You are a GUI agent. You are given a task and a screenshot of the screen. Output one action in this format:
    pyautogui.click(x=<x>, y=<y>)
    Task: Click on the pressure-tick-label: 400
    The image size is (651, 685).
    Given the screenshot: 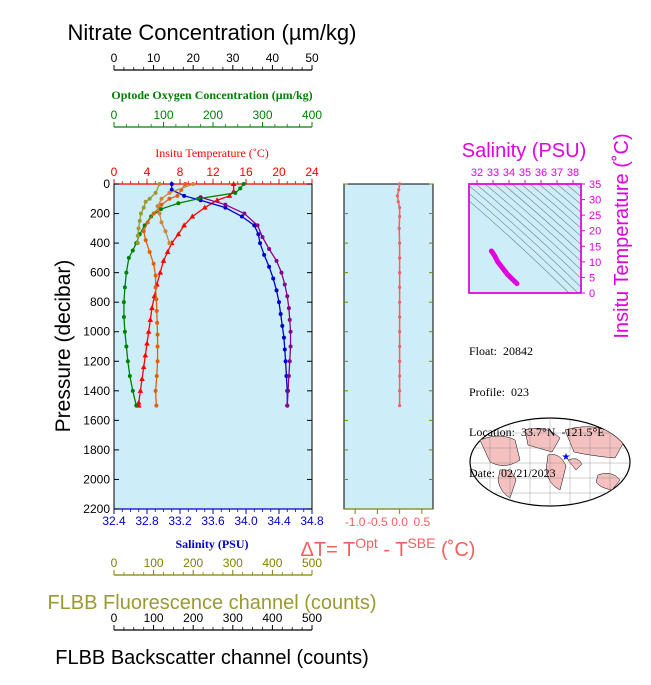 What is the action you would take?
    pyautogui.click(x=100, y=243)
    